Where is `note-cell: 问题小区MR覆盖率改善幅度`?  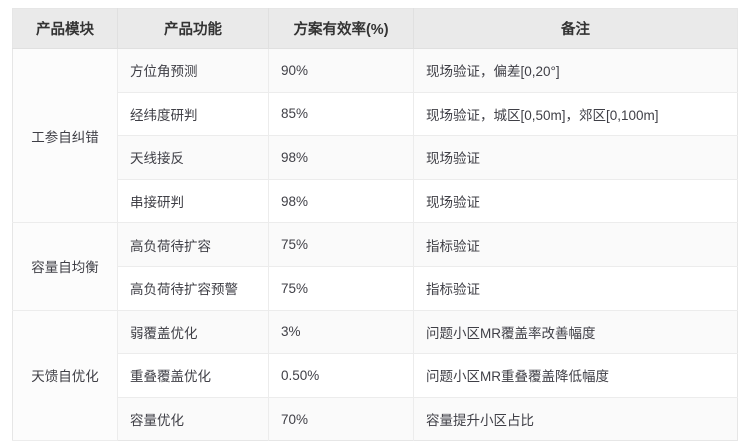
note-cell: 问题小区MR覆盖率改善幅度 is located at coordinates (575, 332).